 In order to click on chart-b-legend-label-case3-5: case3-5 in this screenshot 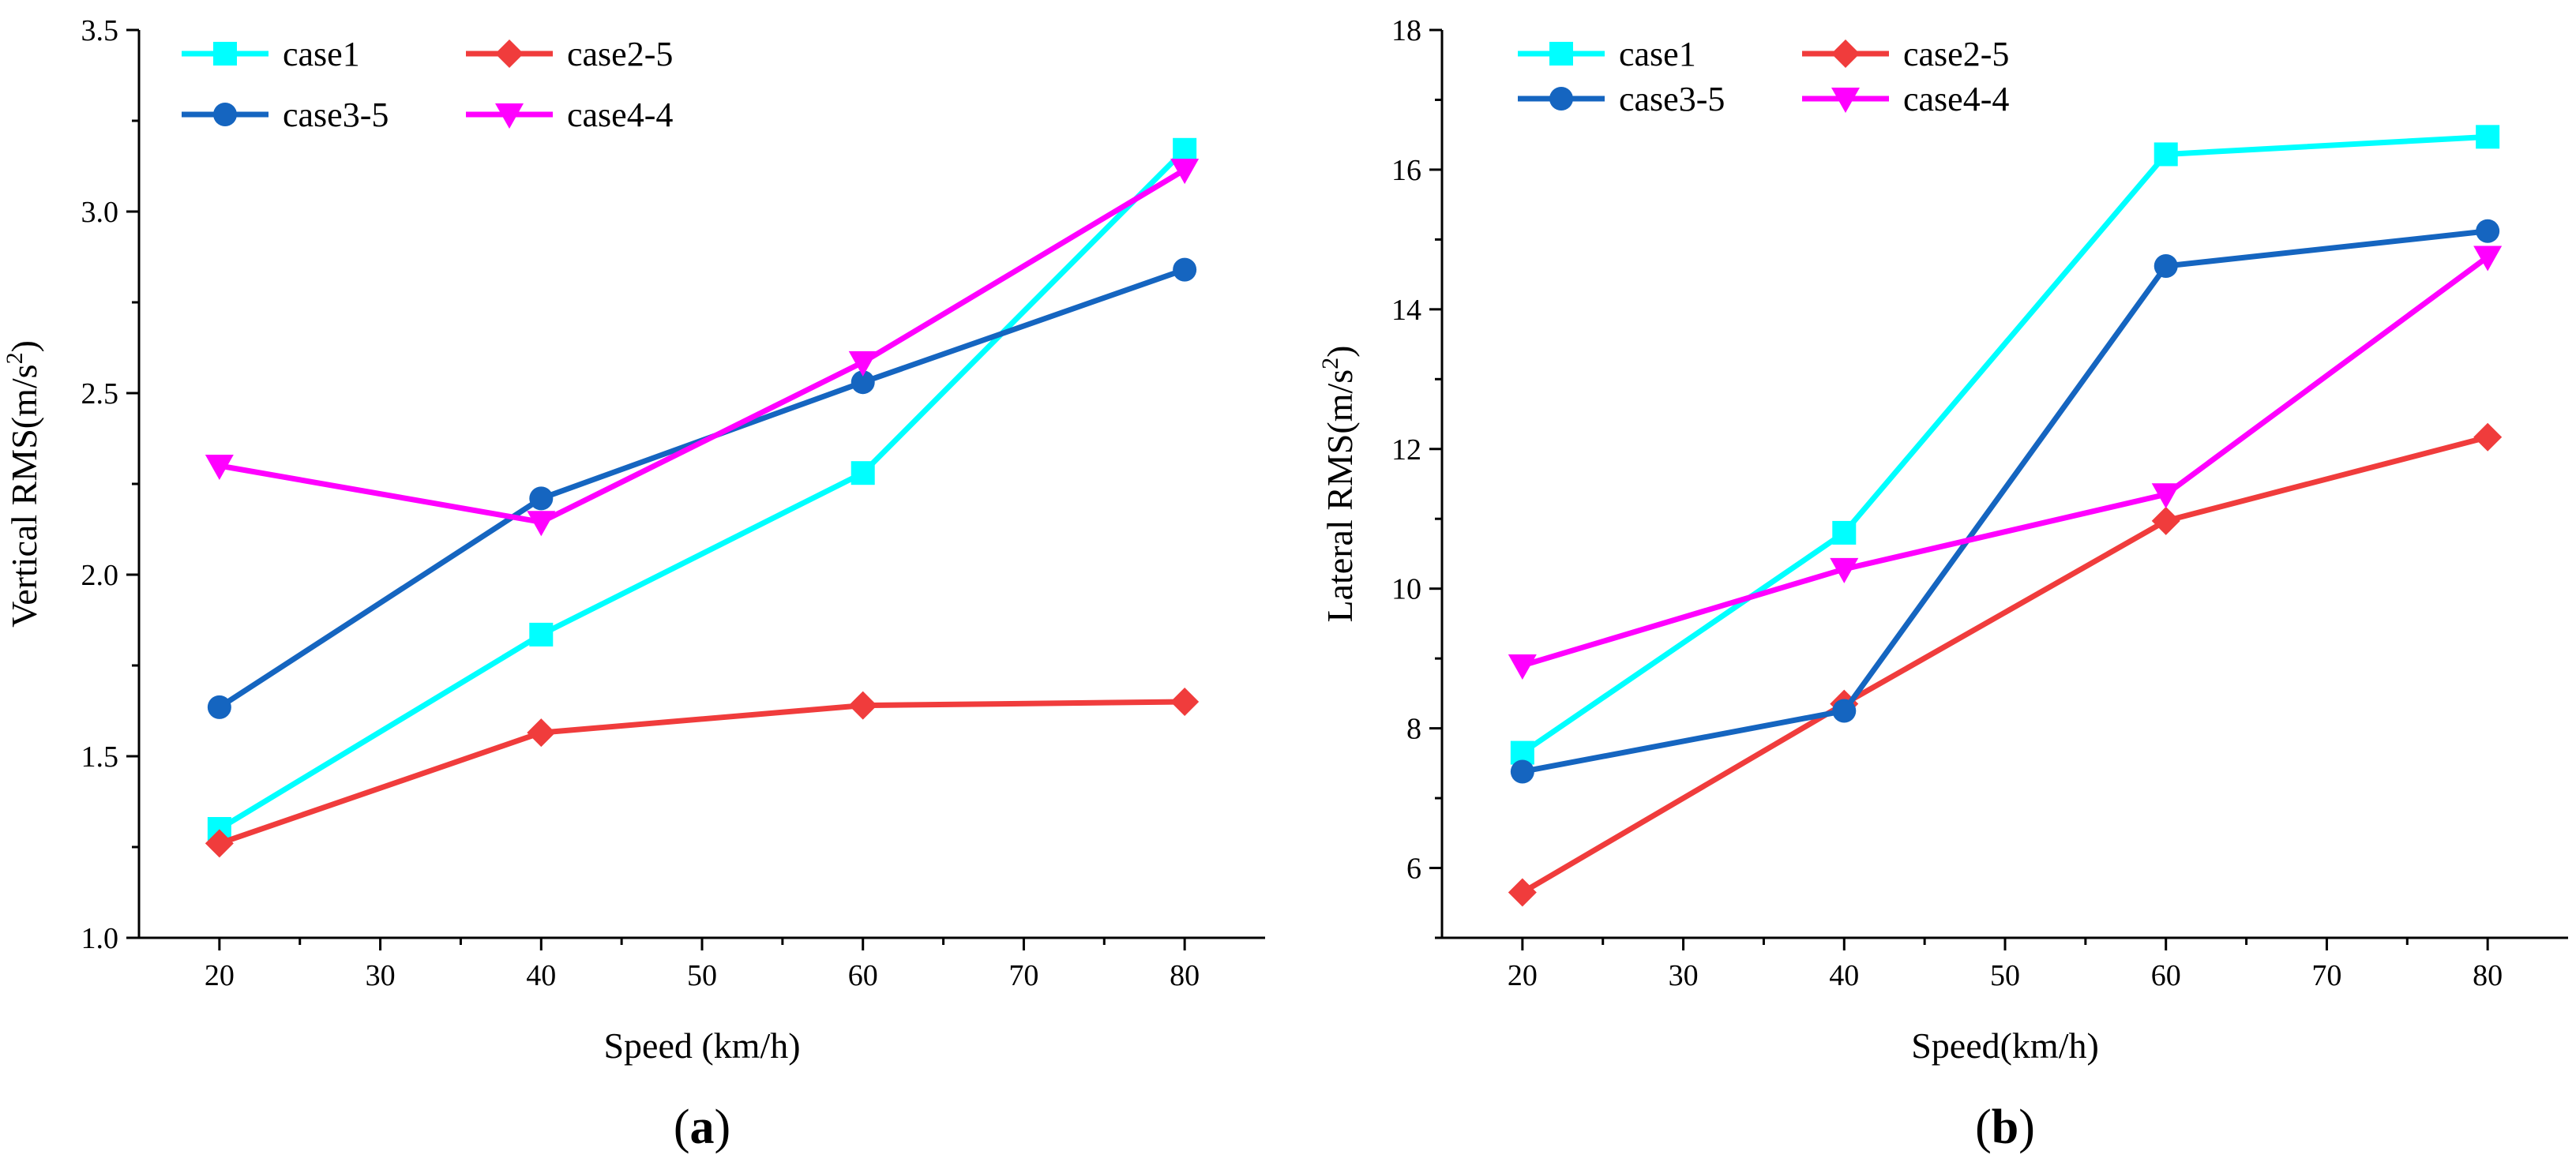, I will do `click(1672, 99)`.